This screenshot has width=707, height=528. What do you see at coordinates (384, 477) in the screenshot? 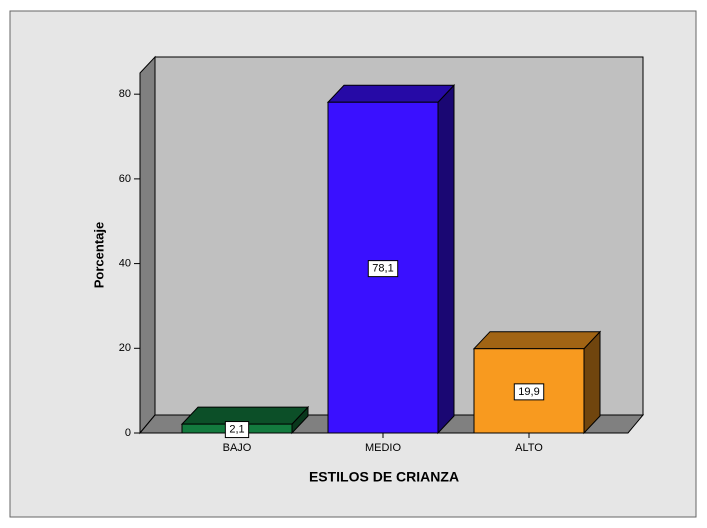
I see `x-axis-title: ESTILOS DE CRIANZA` at bounding box center [384, 477].